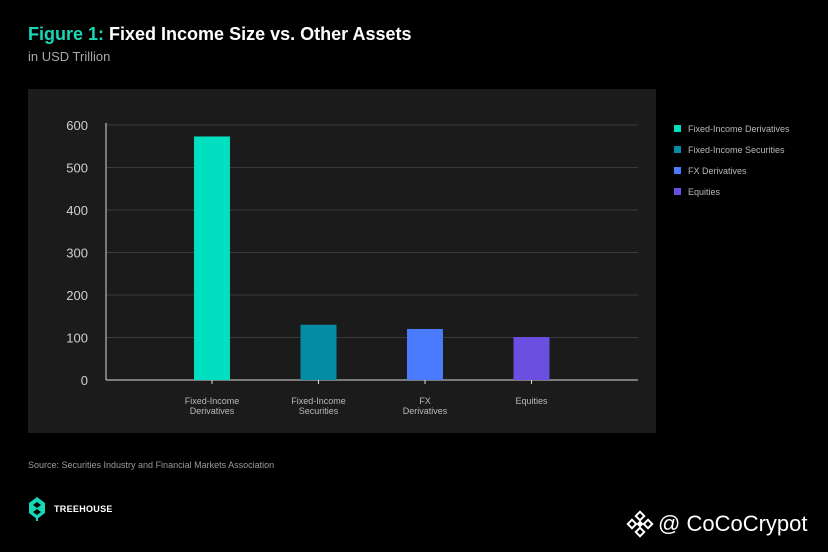 The image size is (828, 552). Describe the element at coordinates (736, 149) in the screenshot. I see `legend-label: Fixed-Income Securities` at that location.